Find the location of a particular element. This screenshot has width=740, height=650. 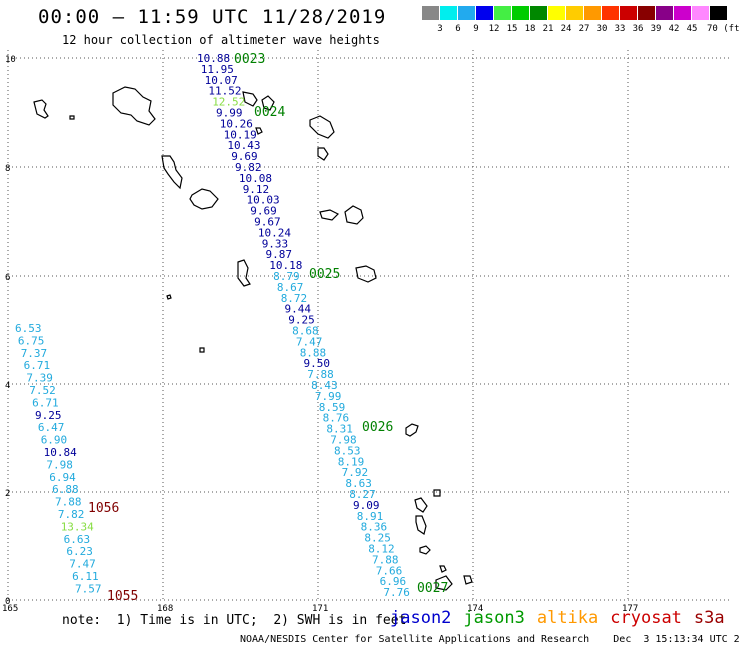

swh-value: 6.75 is located at coordinates (31, 340).